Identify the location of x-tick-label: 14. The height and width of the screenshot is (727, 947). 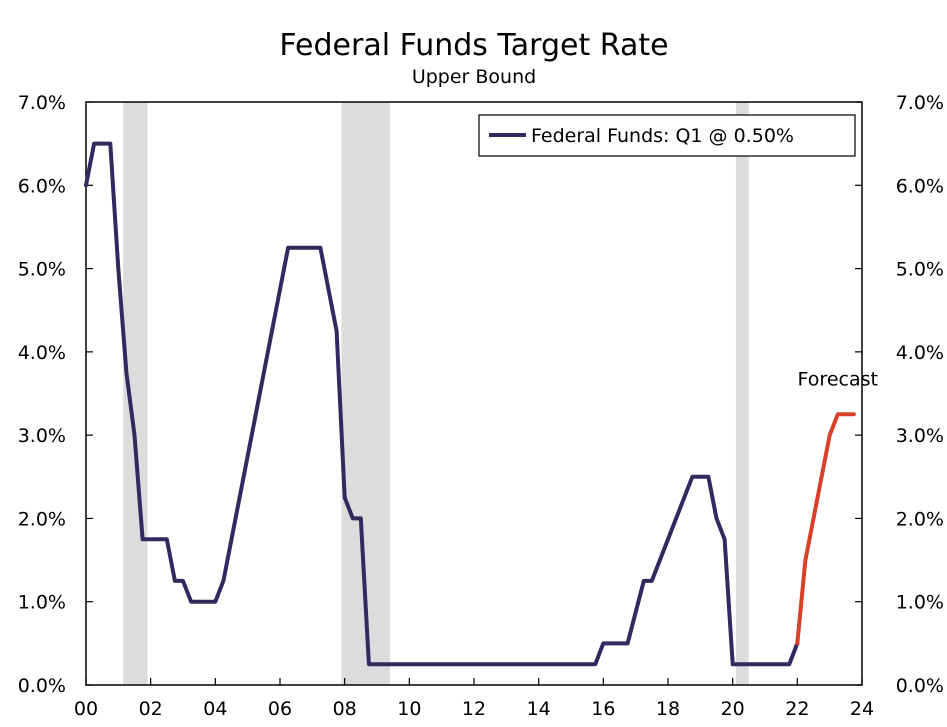
(539, 709).